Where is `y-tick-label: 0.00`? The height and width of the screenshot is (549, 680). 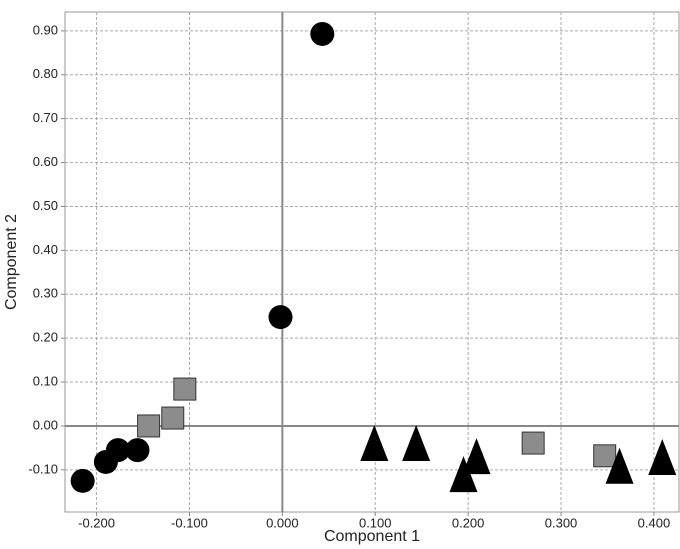 y-tick-label: 0.00 is located at coordinates (45, 424).